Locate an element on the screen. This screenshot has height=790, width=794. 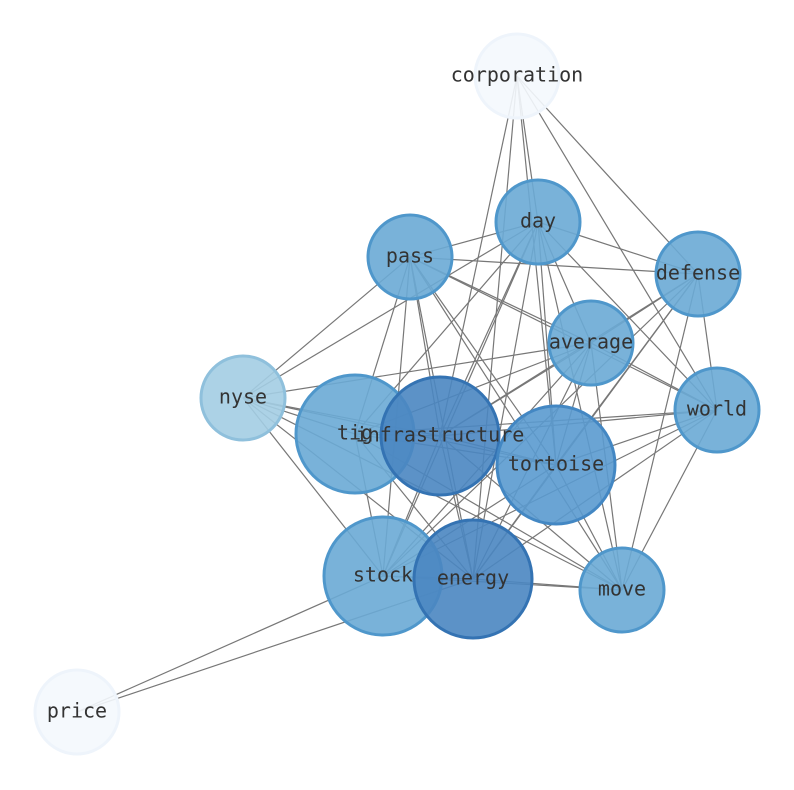
node-label: infrastructure is located at coordinates (440, 435).